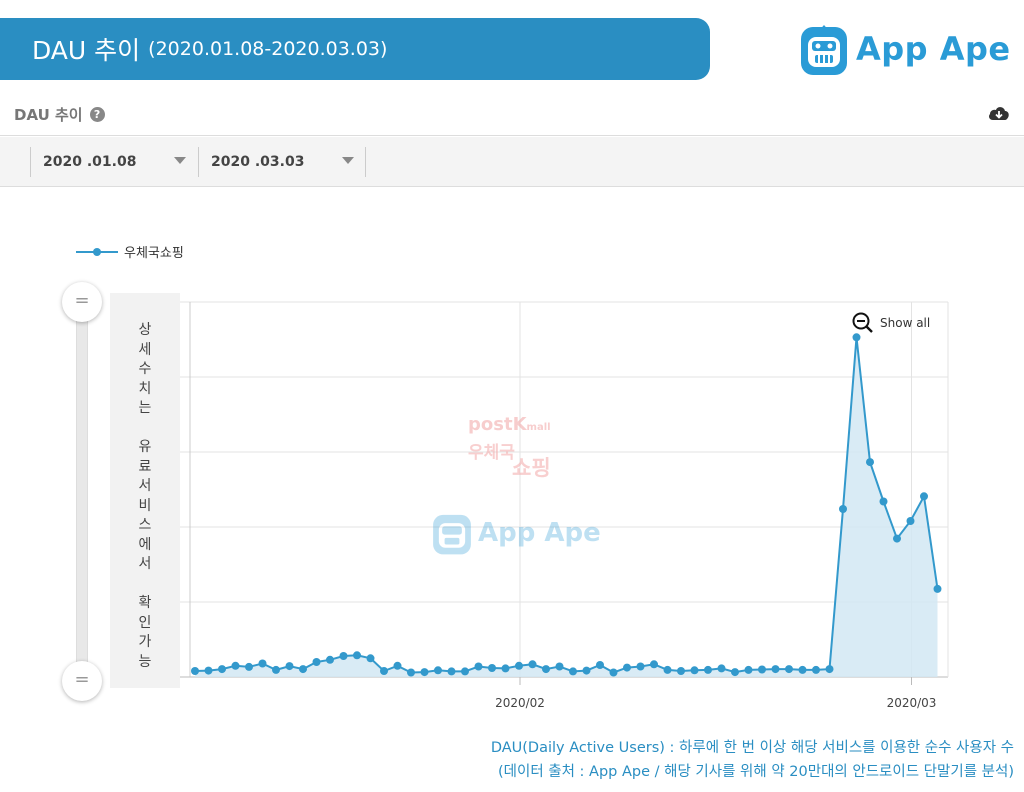 The width and height of the screenshot is (1024, 792). What do you see at coordinates (365, 162) in the screenshot?
I see `filter-divider` at bounding box center [365, 162].